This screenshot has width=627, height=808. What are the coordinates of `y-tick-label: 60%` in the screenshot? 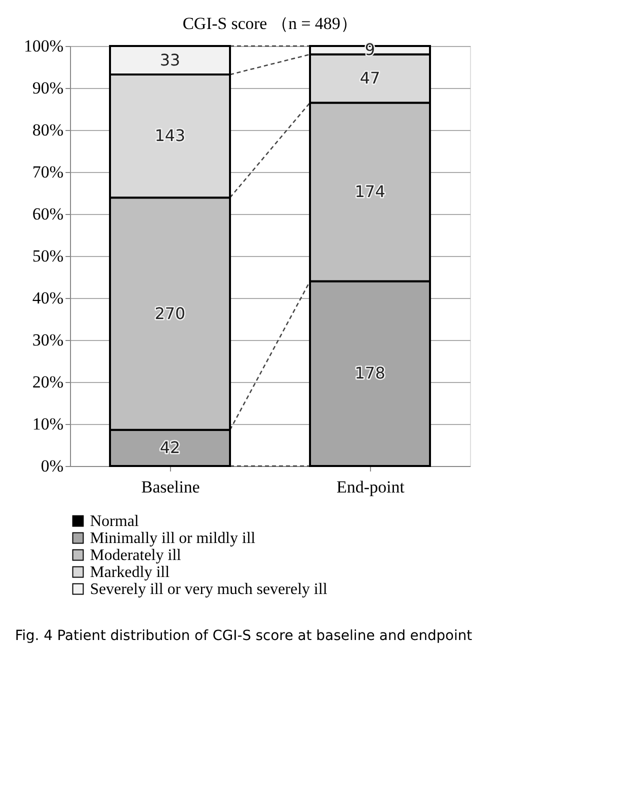 It's located at (48, 214).